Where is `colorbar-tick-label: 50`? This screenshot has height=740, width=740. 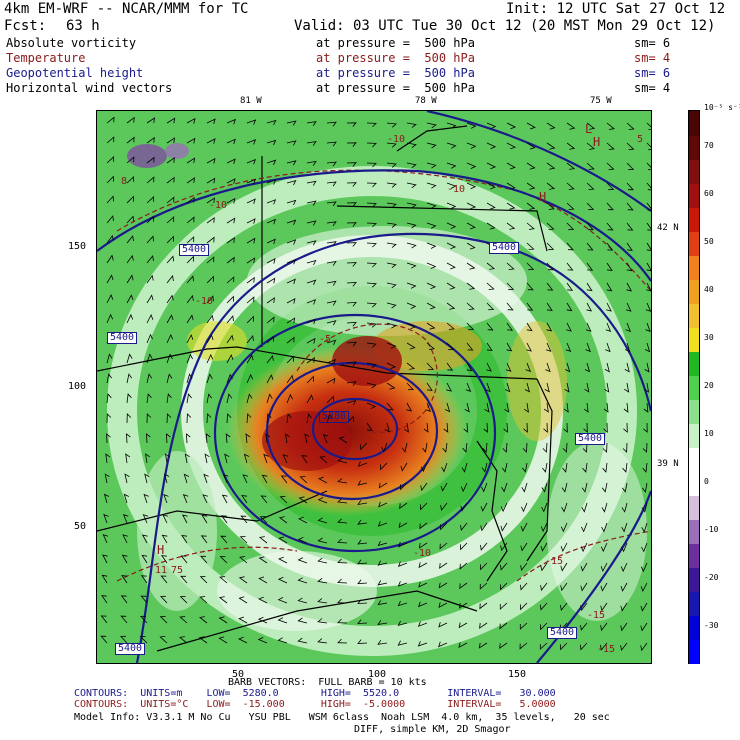 colorbar-tick-label: 50 is located at coordinates (709, 241).